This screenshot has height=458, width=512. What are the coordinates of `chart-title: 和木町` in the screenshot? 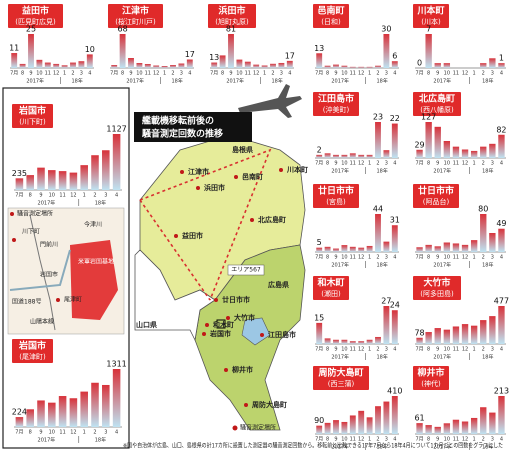 It's located at (330, 283).